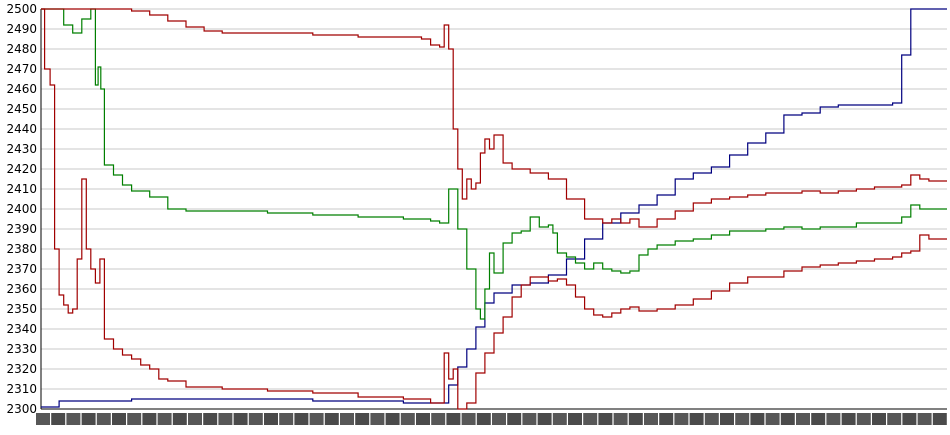 The width and height of the screenshot is (950, 435). What do you see at coordinates (21, 29) in the screenshot?
I see `y-tick-label-2490: 2490` at bounding box center [21, 29].